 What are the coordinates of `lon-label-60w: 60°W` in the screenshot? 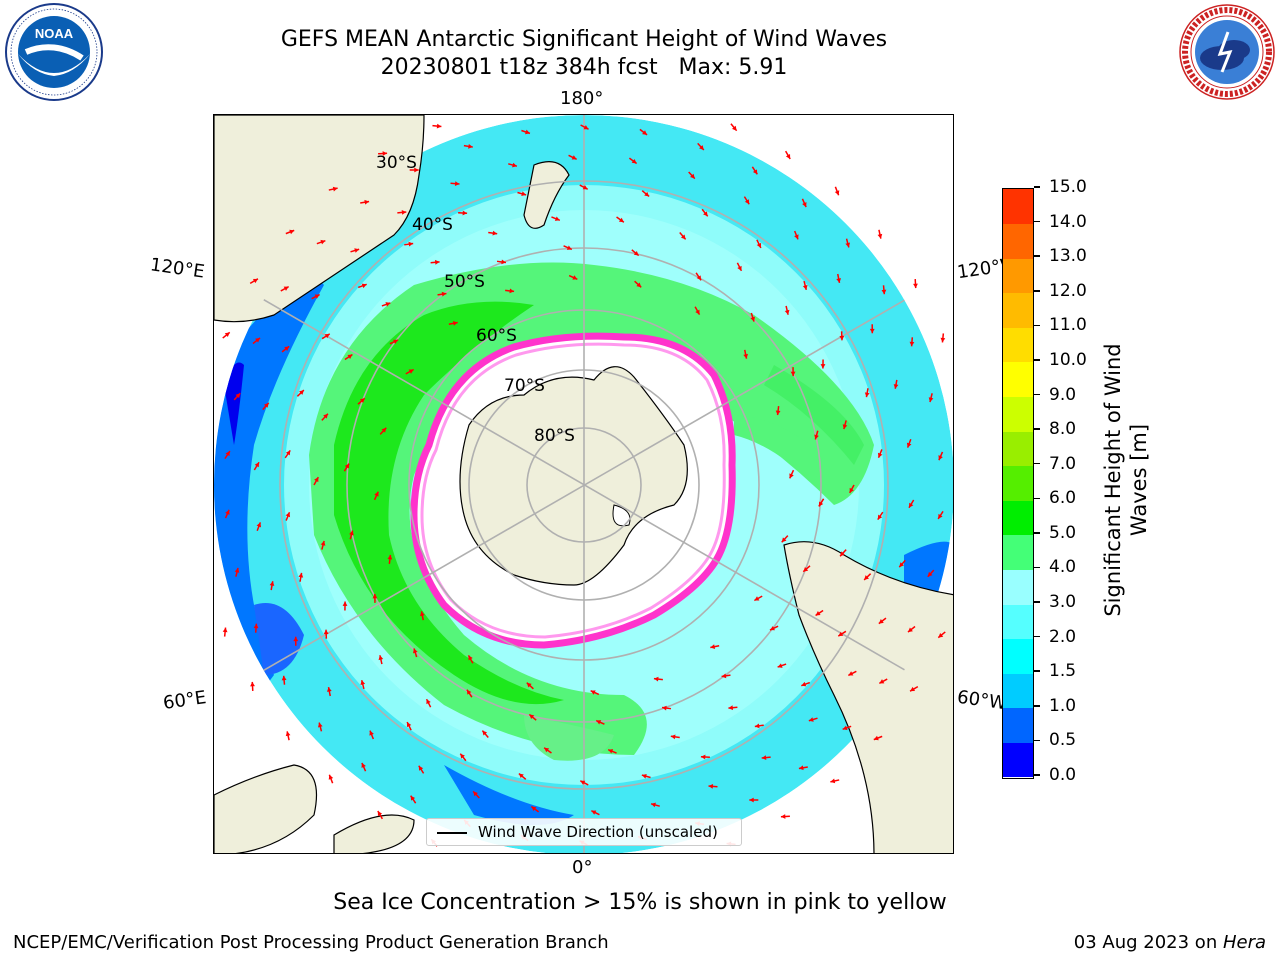 It's located at (981, 700).